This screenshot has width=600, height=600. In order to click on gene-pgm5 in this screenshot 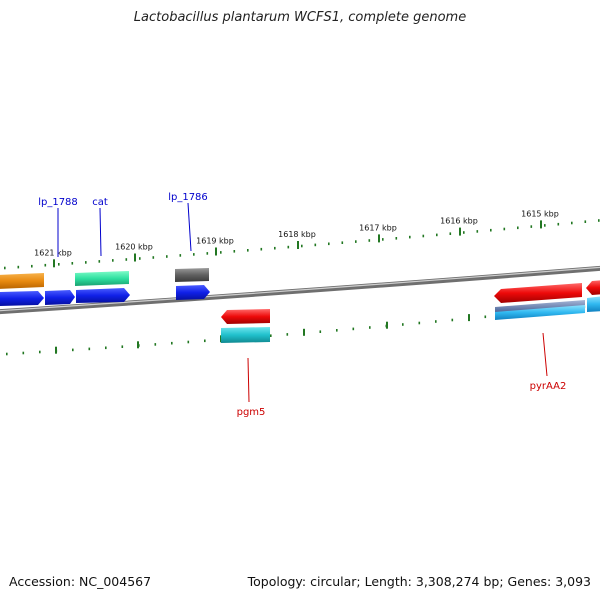, I will do `click(245, 316)`.